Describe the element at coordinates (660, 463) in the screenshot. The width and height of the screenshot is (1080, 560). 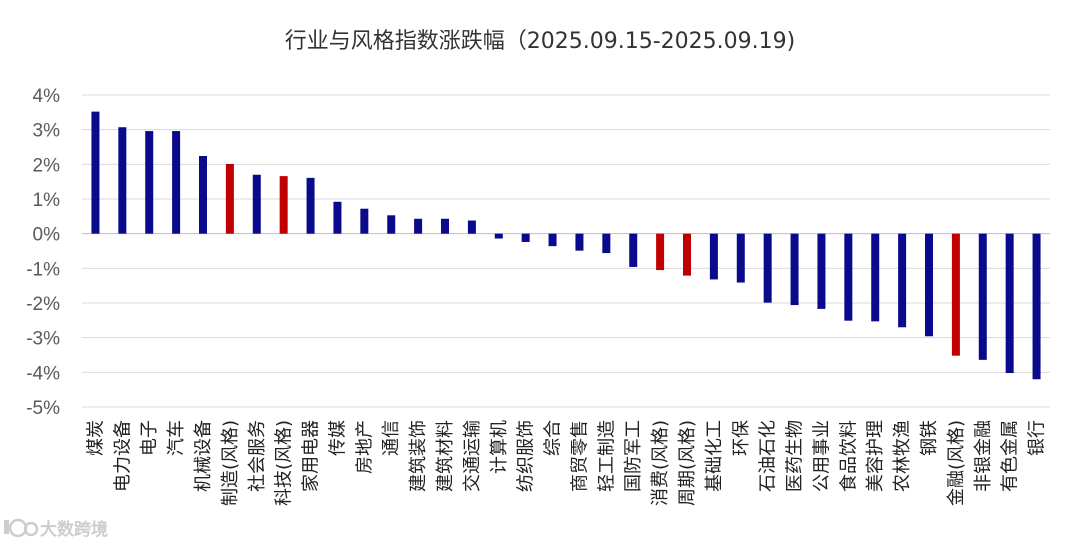
I see `x-tick-label: 消费(风格)` at that location.